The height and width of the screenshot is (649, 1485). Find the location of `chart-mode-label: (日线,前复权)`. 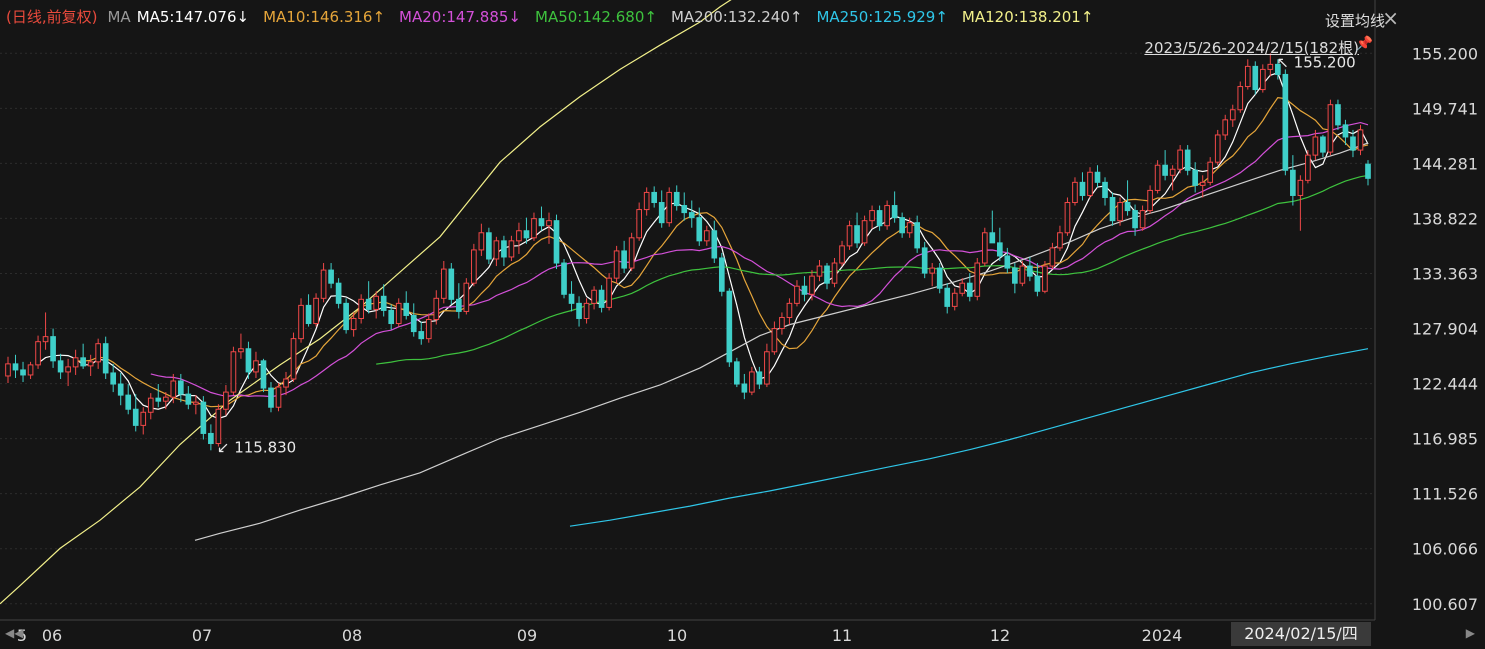

chart-mode-label: (日线,前复权) is located at coordinates (52, 17).